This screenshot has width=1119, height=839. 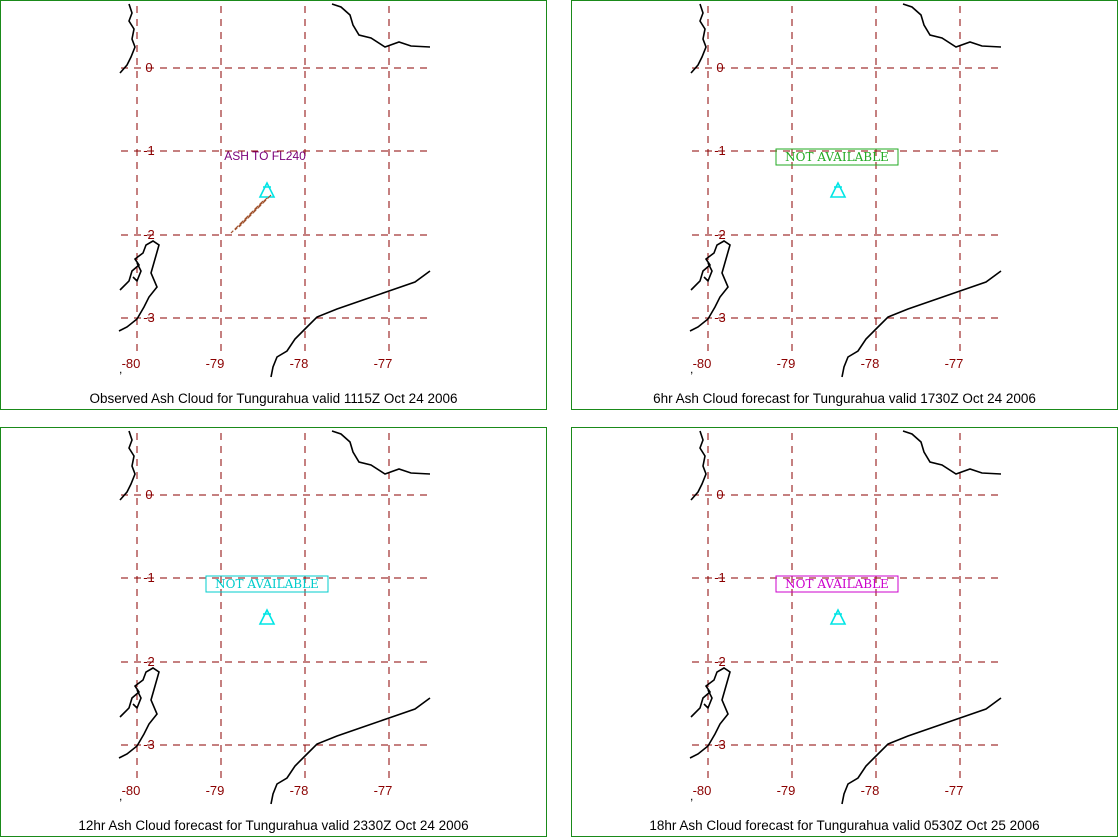 I want to click on map-canvas: 0 -1 -2 -3 -80 -79 -78 -77, ASH TO FL240, so click(x=274, y=190).